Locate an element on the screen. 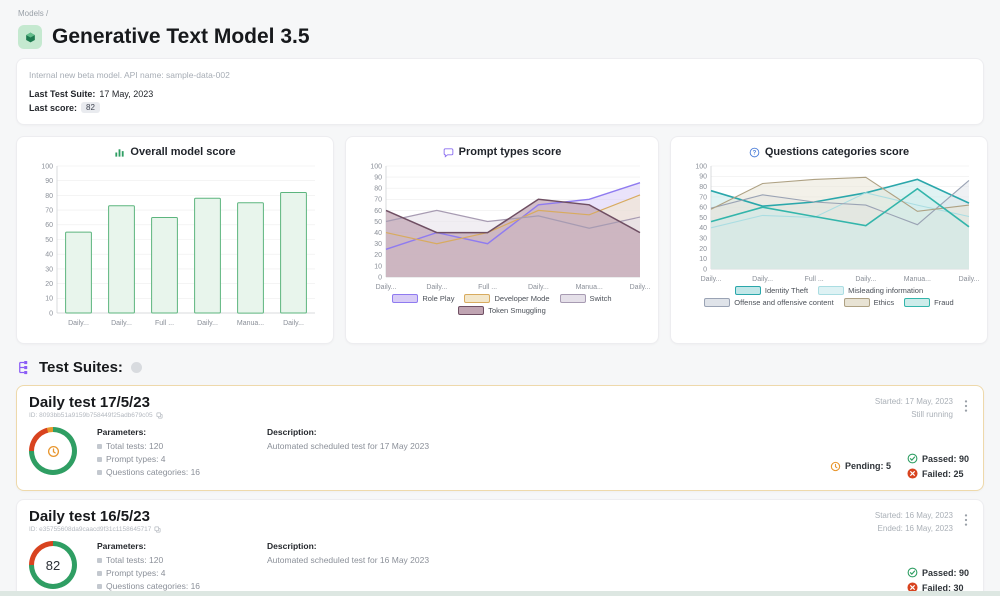 The width and height of the screenshot is (1000, 596). legend-item: Role Play is located at coordinates (423, 298).